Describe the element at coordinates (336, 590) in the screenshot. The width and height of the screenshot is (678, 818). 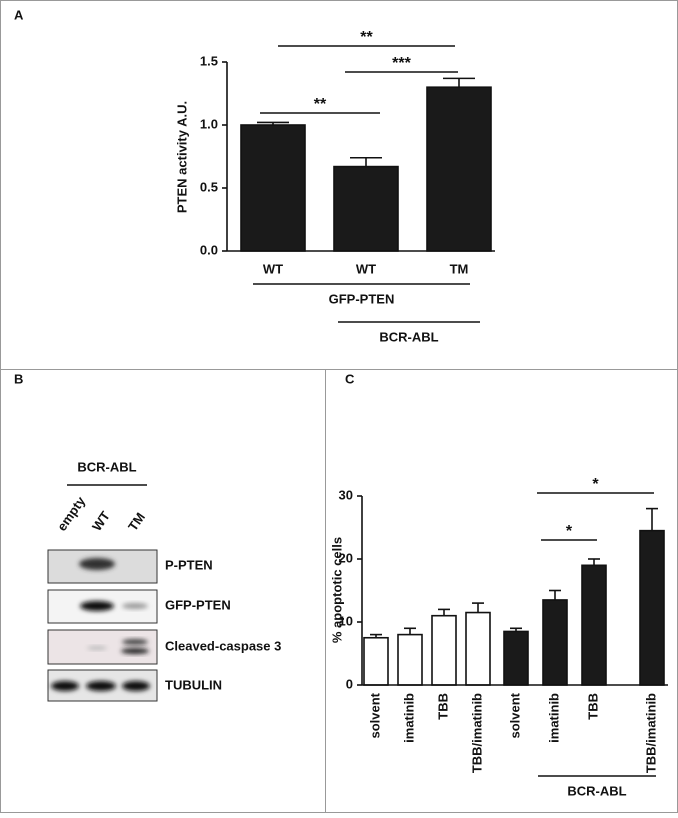
I see `y-axis-label: % apoptotic cells` at that location.